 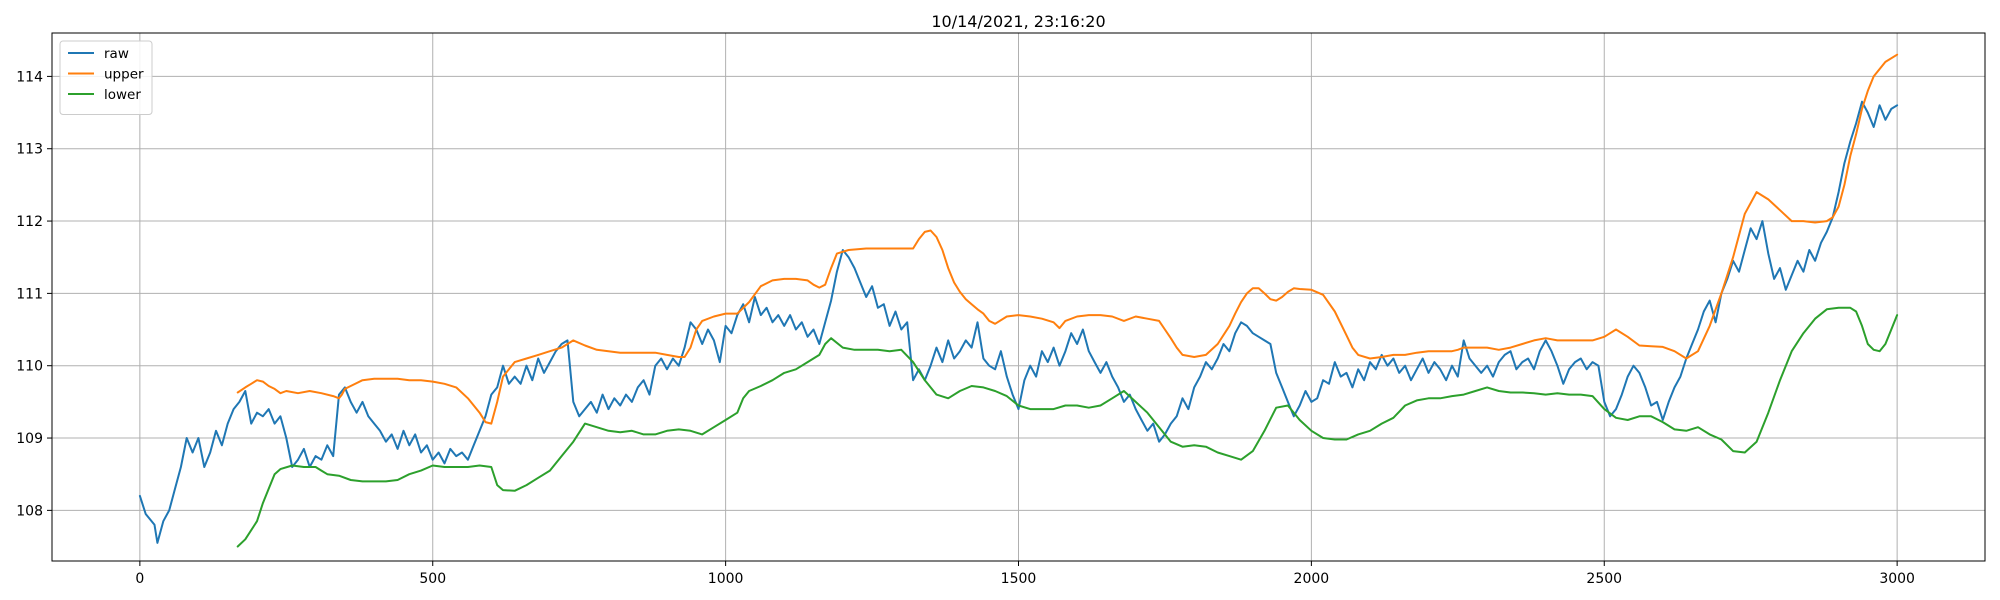 I want to click on y-tick-label: 111, so click(x=29, y=294).